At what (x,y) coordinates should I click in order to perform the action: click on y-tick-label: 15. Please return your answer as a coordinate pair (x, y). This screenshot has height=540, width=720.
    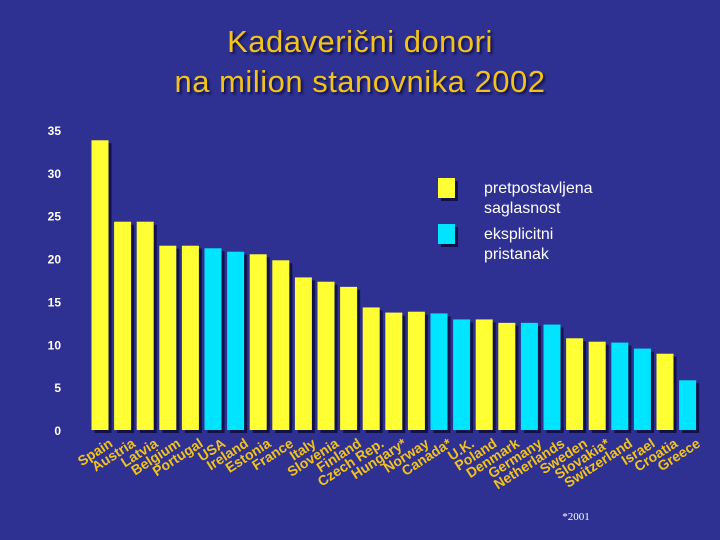
    Looking at the image, I should click on (55, 302).